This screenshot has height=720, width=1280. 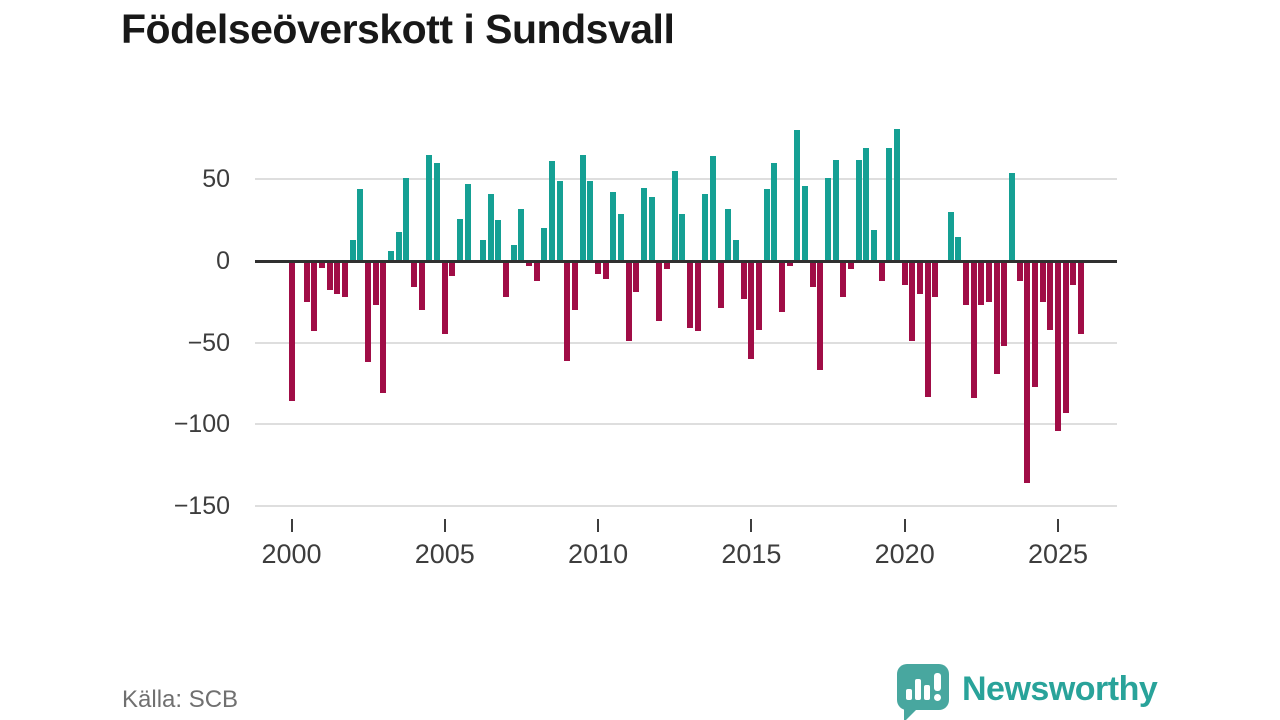 I want to click on chart-title: Födelseöverskott i Sundsvall, so click(x=398, y=29).